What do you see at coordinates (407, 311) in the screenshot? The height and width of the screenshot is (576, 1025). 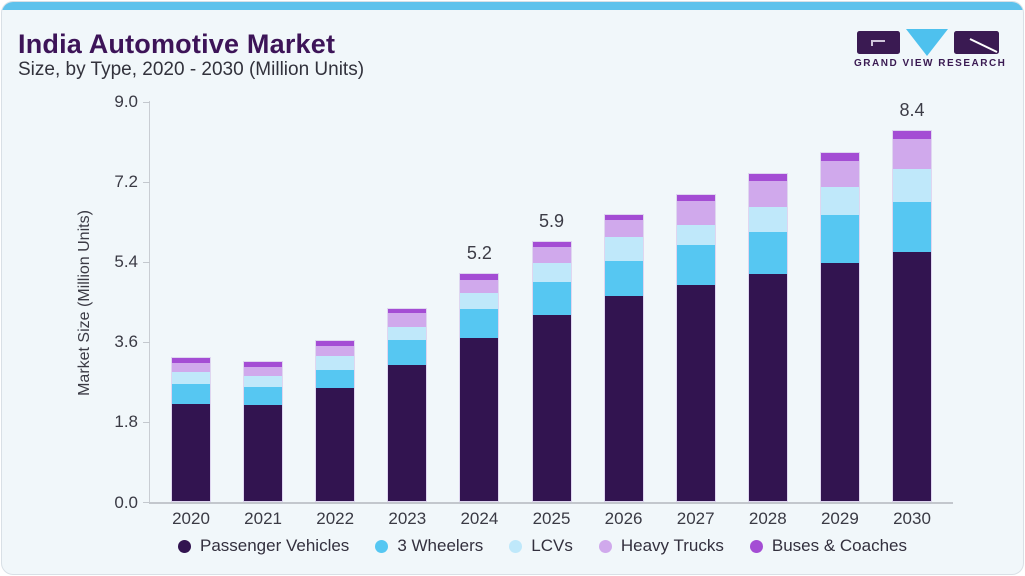 I see `segment-buses-coaches-2023` at bounding box center [407, 311].